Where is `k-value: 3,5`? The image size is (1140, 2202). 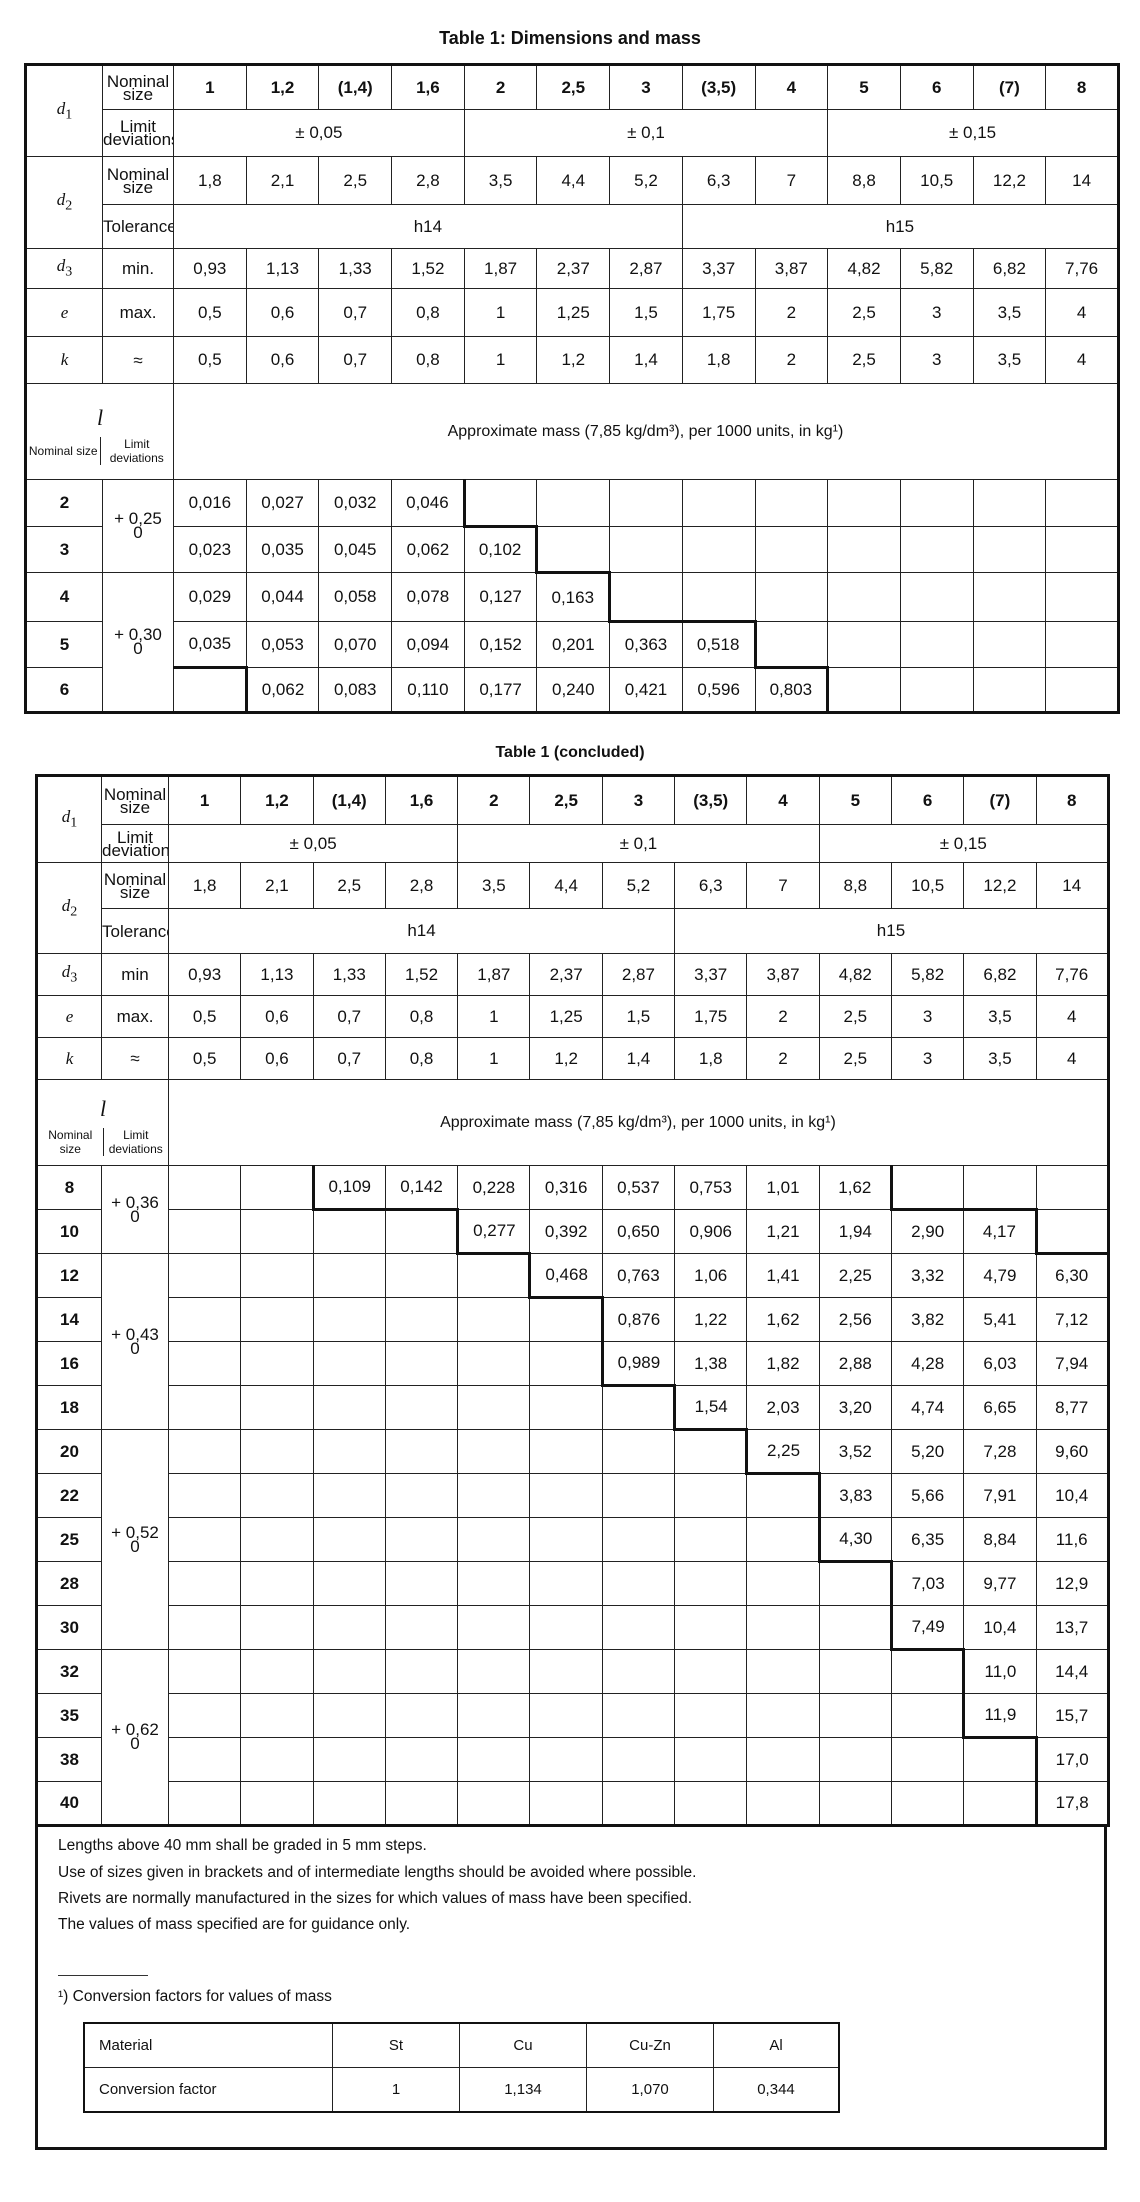 k-value: 3,5 is located at coordinates (1000, 1058).